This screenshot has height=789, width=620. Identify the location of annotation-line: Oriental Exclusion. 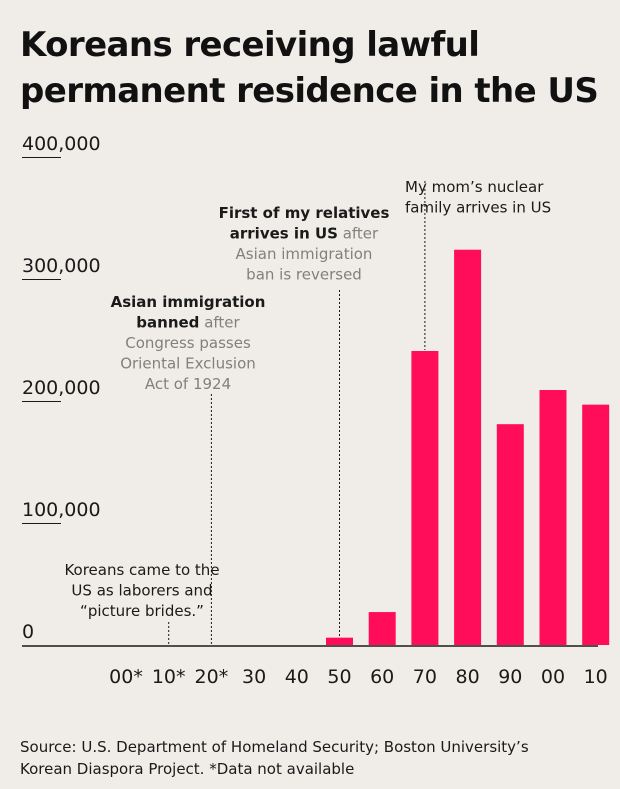
(188, 364).